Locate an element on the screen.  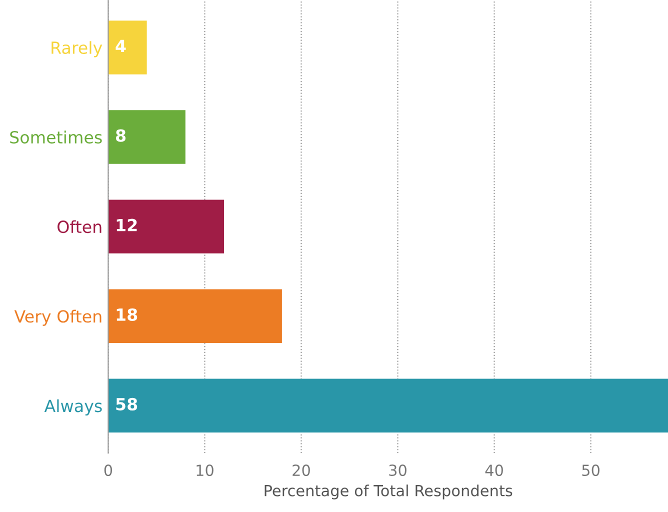
x-tick-label: 0 is located at coordinates (108, 470).